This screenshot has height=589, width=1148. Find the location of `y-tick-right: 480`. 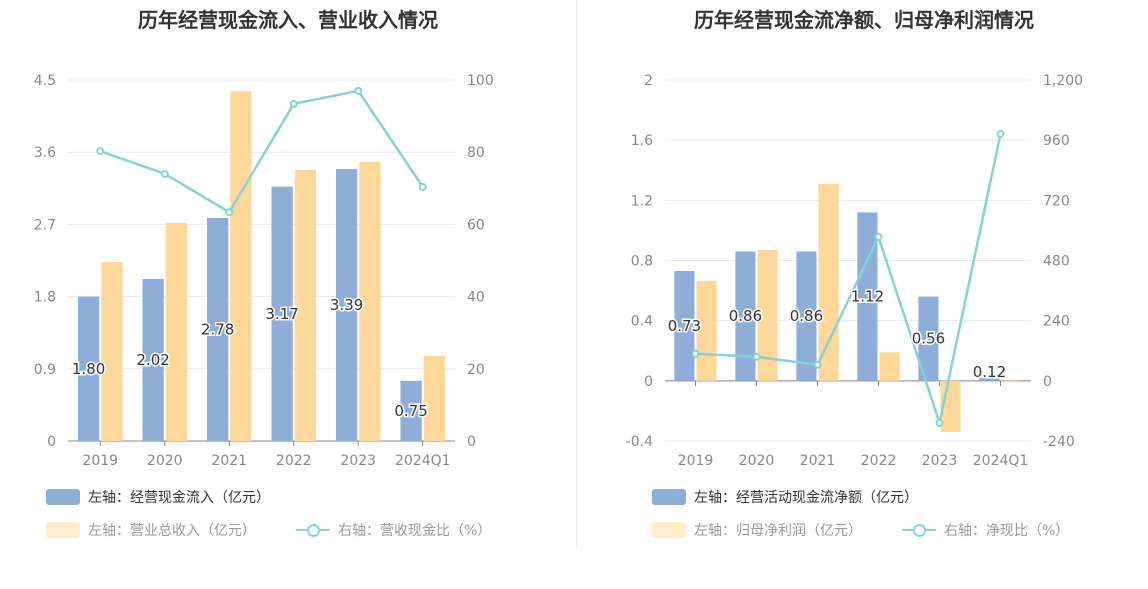

y-tick-right: 480 is located at coordinates (1056, 262).